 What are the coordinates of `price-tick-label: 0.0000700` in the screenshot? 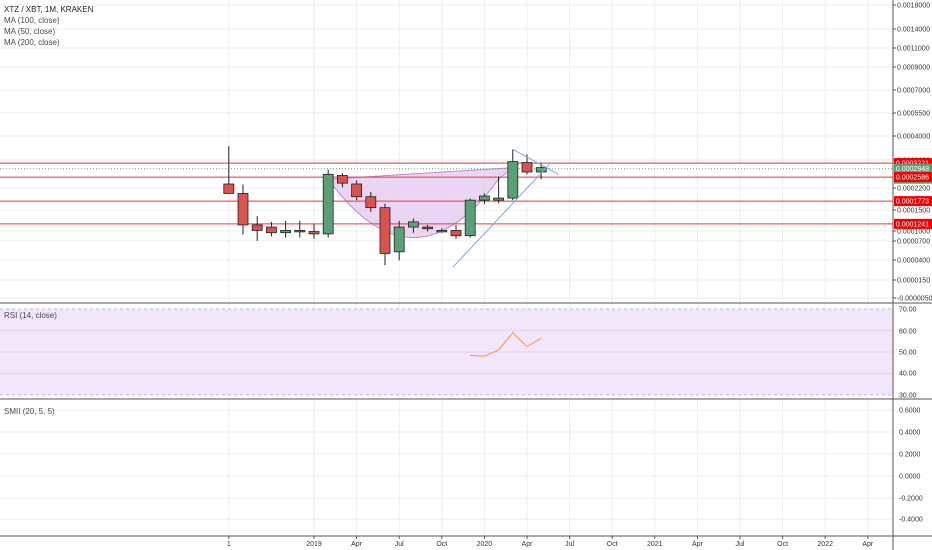 It's located at (913, 242).